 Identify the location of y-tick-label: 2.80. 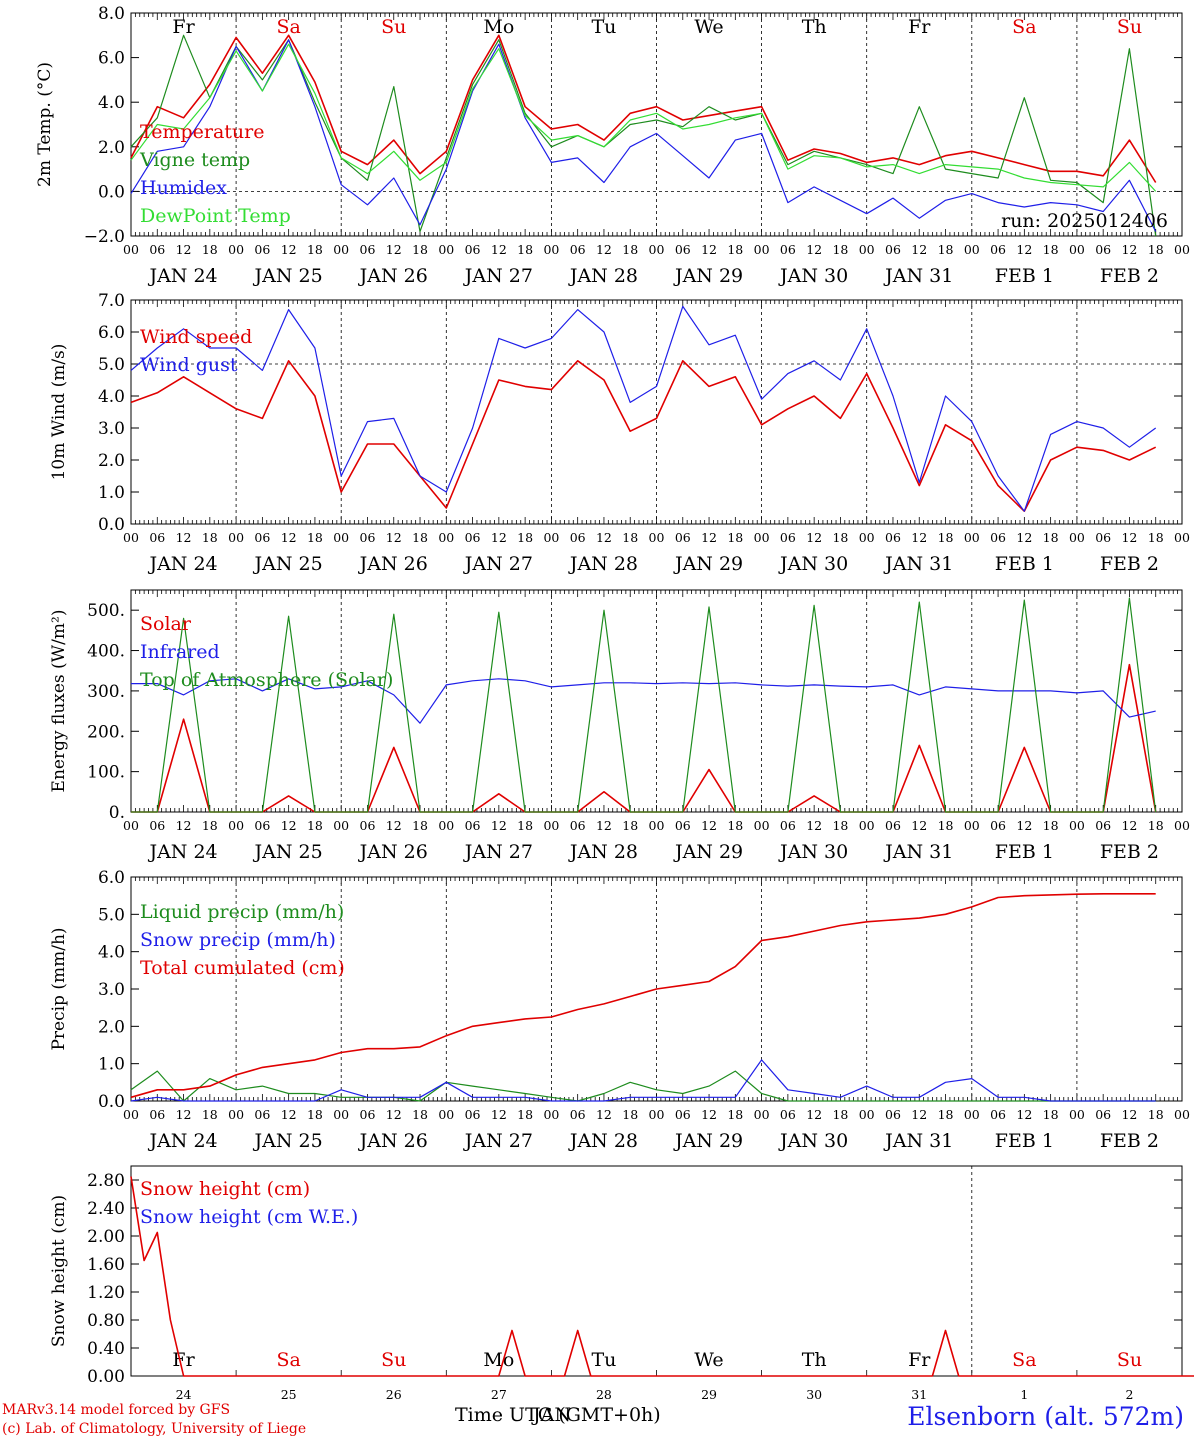
(106, 1181).